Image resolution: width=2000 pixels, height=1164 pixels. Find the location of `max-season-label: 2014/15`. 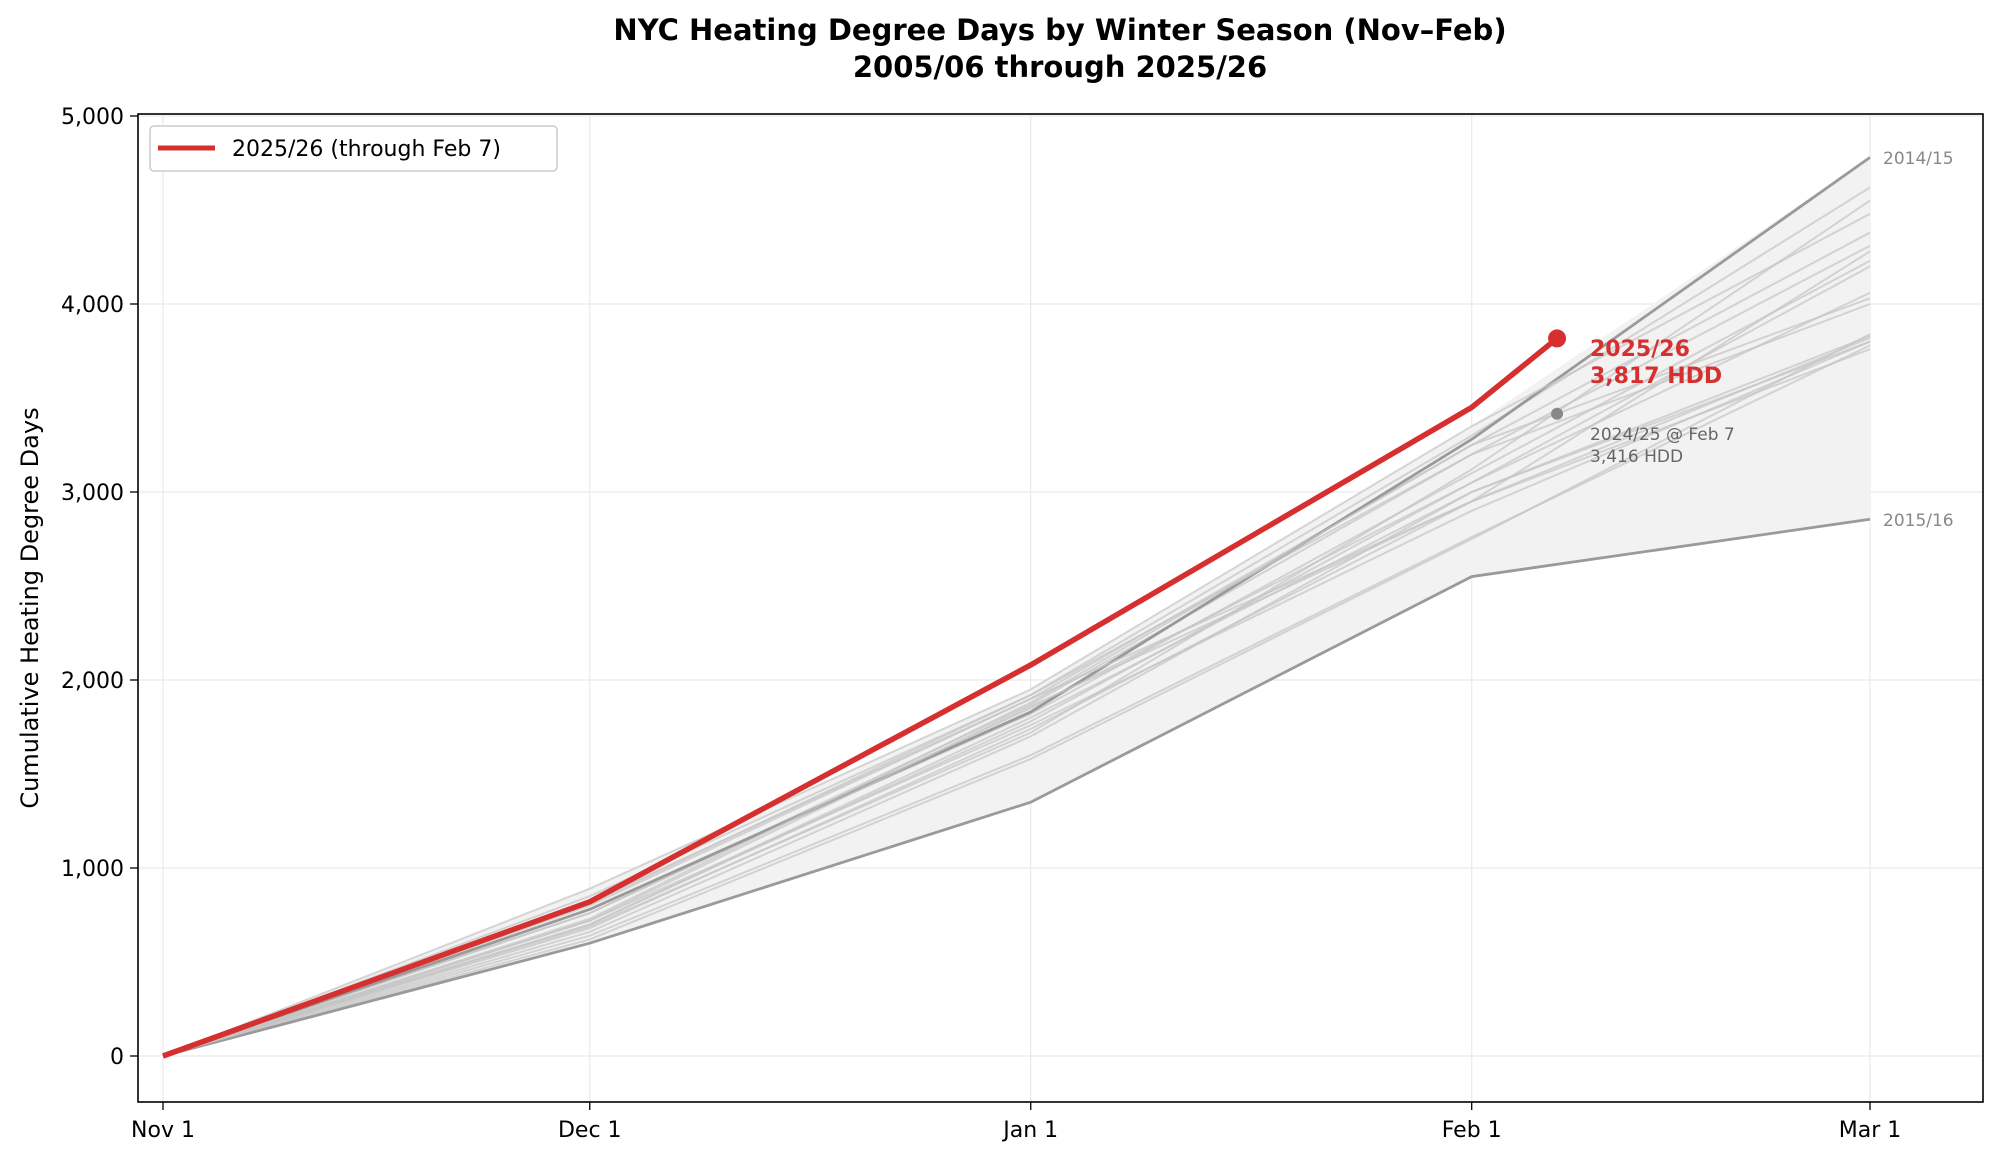

max-season-label: 2014/15 is located at coordinates (1918, 159).